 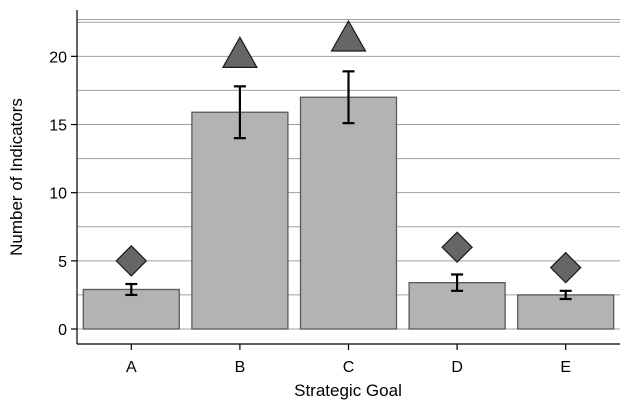 What do you see at coordinates (349, 367) in the screenshot?
I see `x-tick-label: C` at bounding box center [349, 367].